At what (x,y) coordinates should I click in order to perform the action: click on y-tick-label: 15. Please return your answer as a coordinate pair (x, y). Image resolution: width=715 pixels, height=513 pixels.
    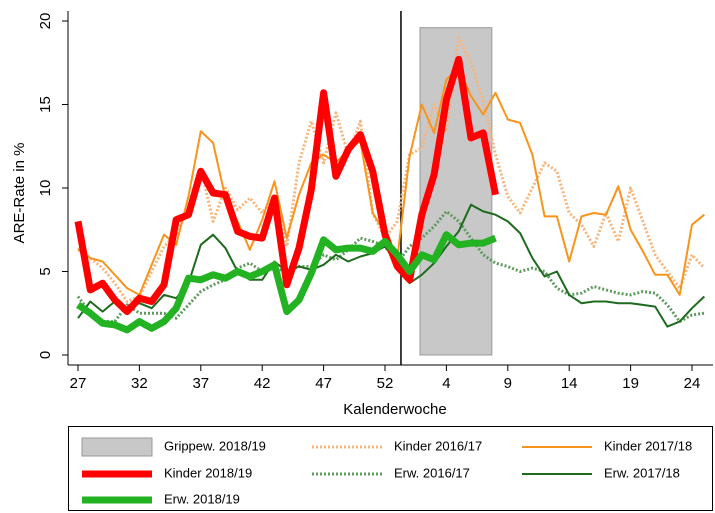
    Looking at the image, I should click on (45, 104).